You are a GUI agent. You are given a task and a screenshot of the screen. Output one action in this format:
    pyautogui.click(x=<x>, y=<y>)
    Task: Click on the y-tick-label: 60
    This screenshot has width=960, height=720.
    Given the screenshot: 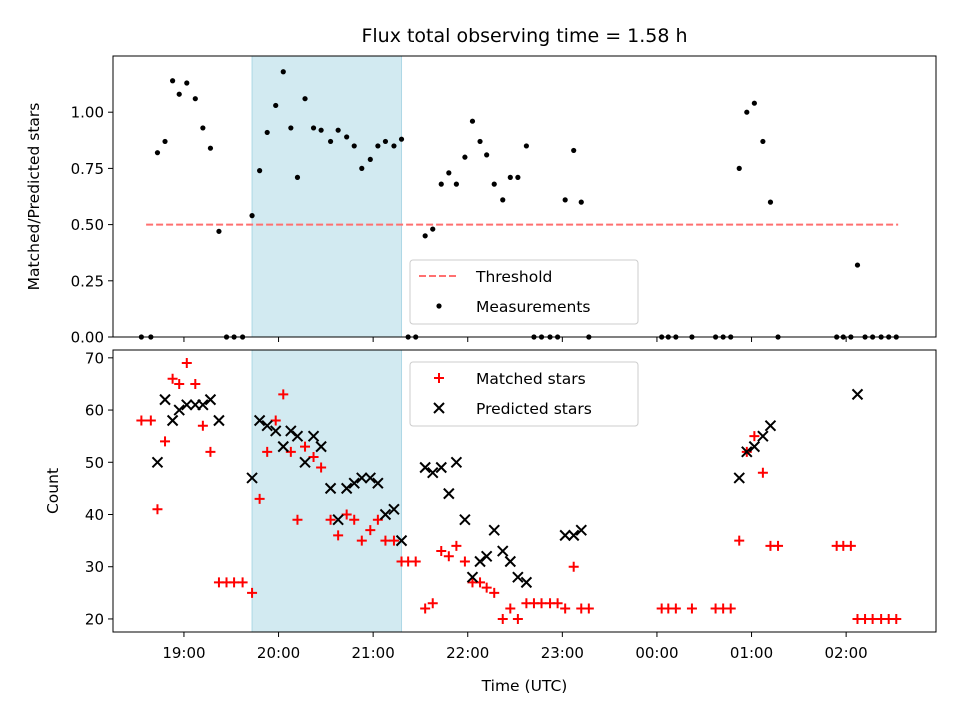 What is the action you would take?
    pyautogui.click(x=94, y=411)
    